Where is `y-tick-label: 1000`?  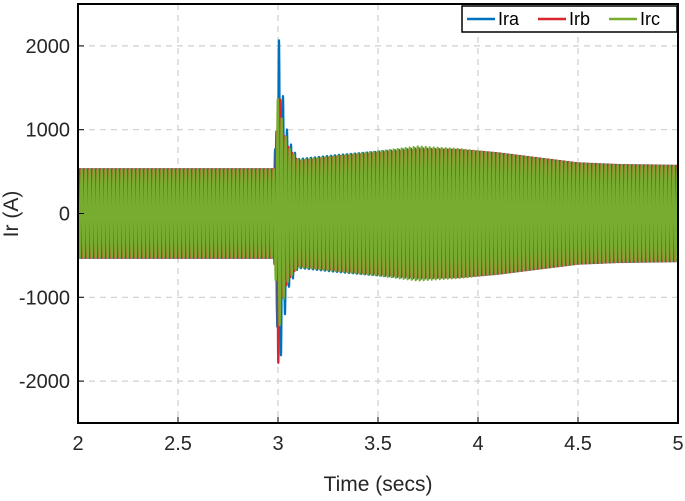 y-tick-label: 1000 is located at coordinates (48, 131).